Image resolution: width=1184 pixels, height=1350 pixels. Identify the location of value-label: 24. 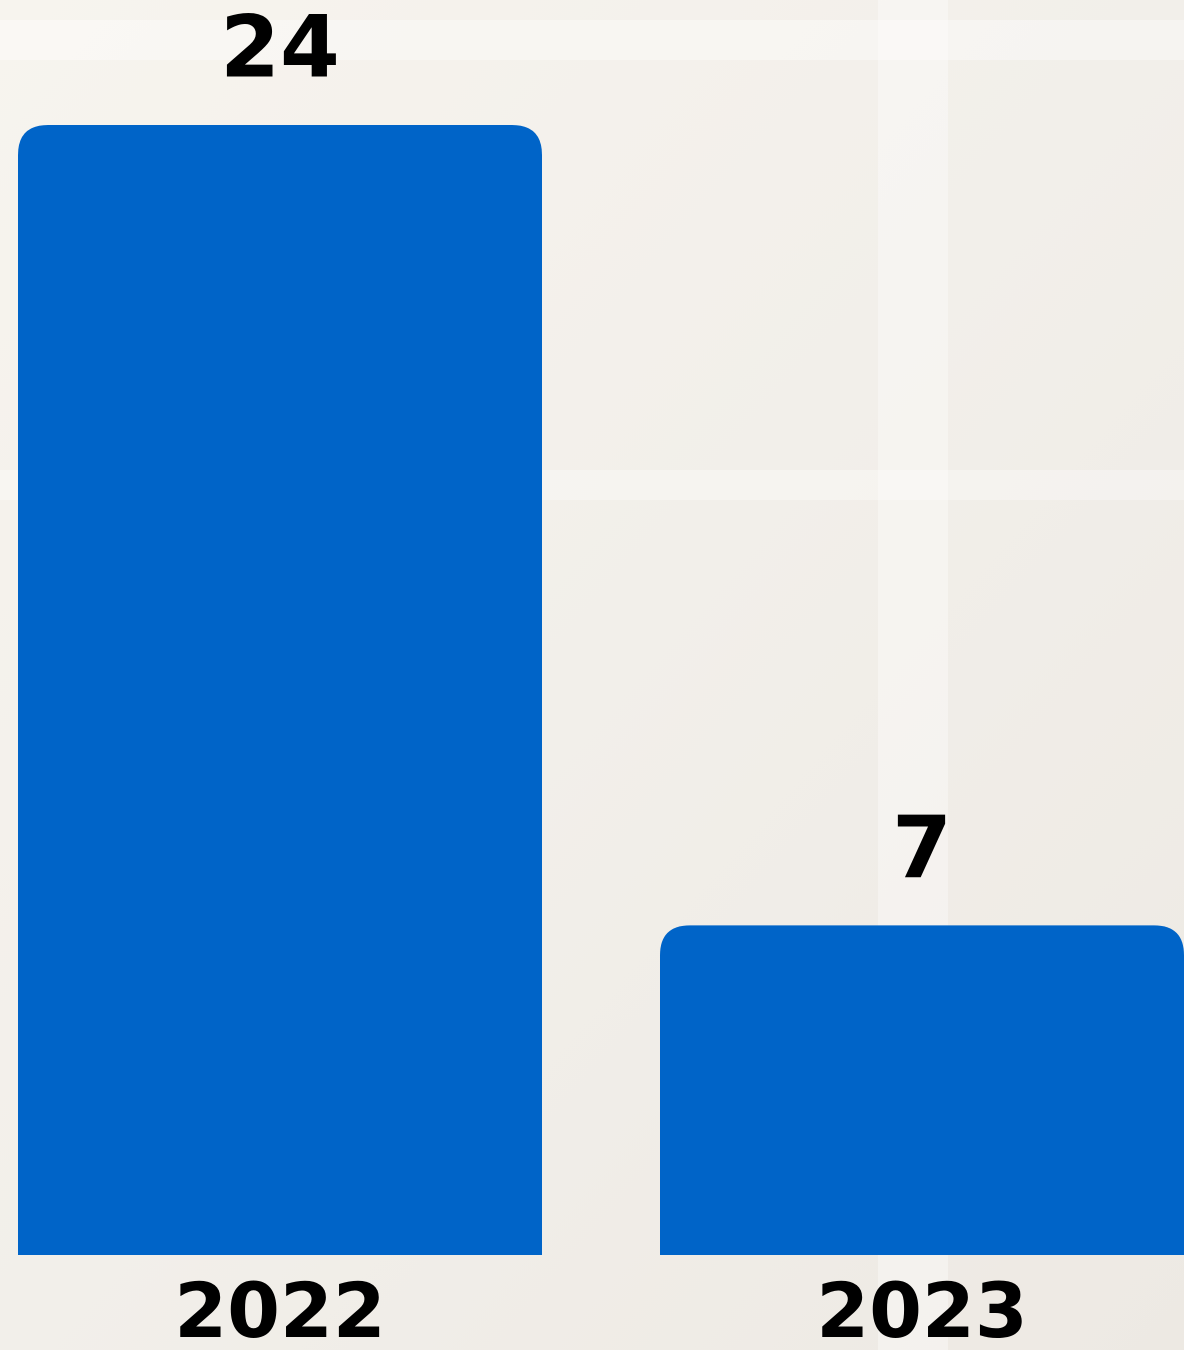
(280, 48).